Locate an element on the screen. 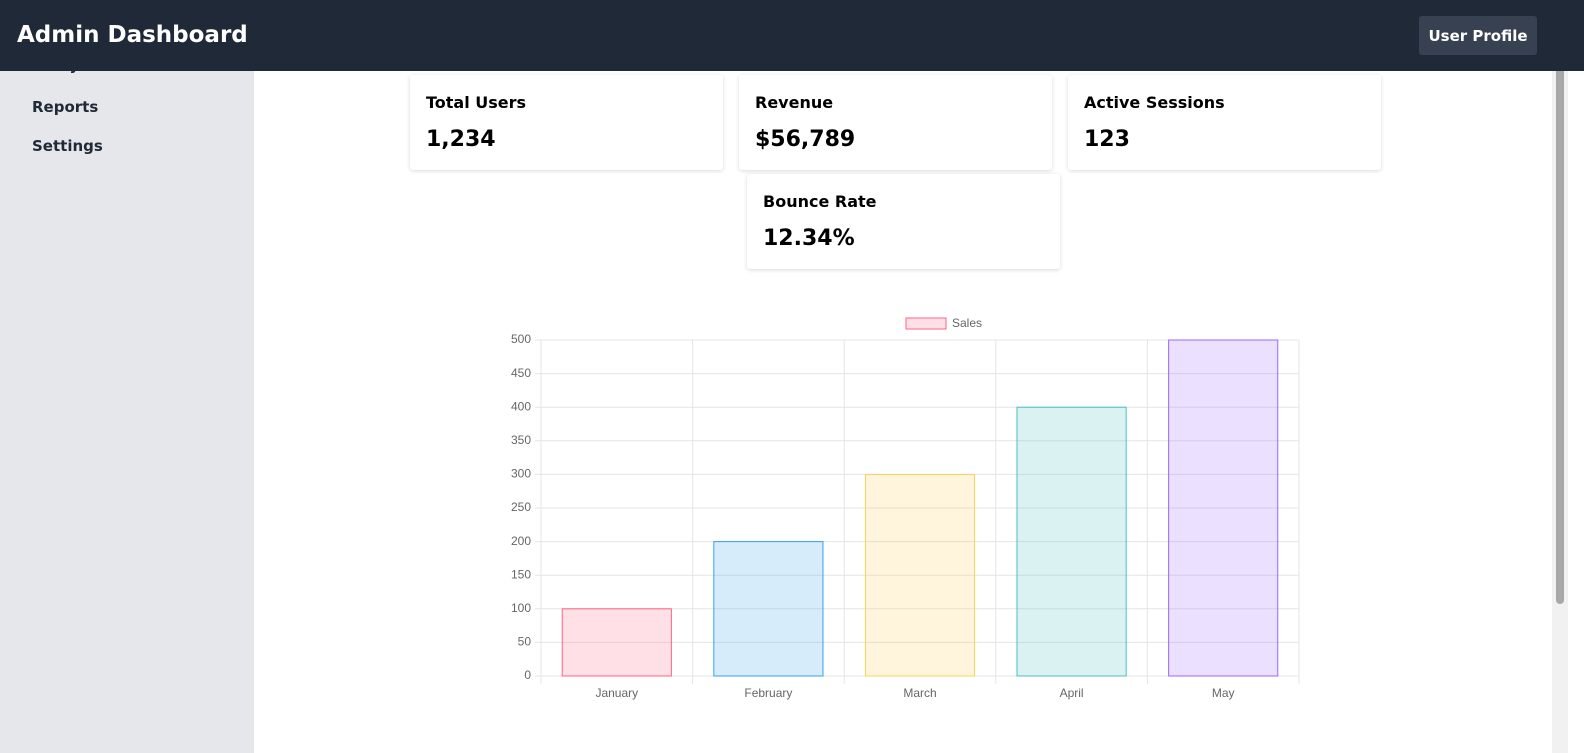 The width and height of the screenshot is (1584, 753). card-value: $56,789 is located at coordinates (805, 139).